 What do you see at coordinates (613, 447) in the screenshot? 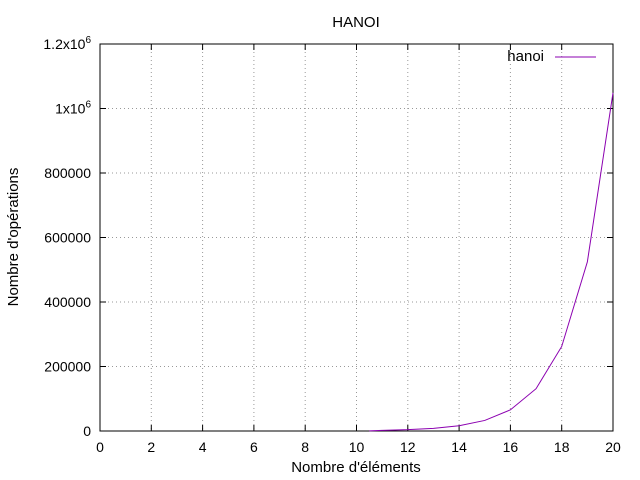
I see `x-tick-label: 20` at bounding box center [613, 447].